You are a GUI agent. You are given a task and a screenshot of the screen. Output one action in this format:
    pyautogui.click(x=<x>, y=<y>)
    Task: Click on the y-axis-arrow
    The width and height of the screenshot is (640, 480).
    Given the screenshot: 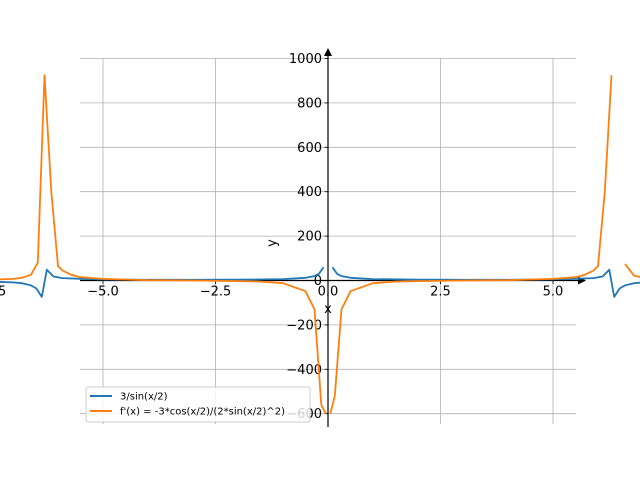 What is the action you would take?
    pyautogui.click(x=328, y=52)
    